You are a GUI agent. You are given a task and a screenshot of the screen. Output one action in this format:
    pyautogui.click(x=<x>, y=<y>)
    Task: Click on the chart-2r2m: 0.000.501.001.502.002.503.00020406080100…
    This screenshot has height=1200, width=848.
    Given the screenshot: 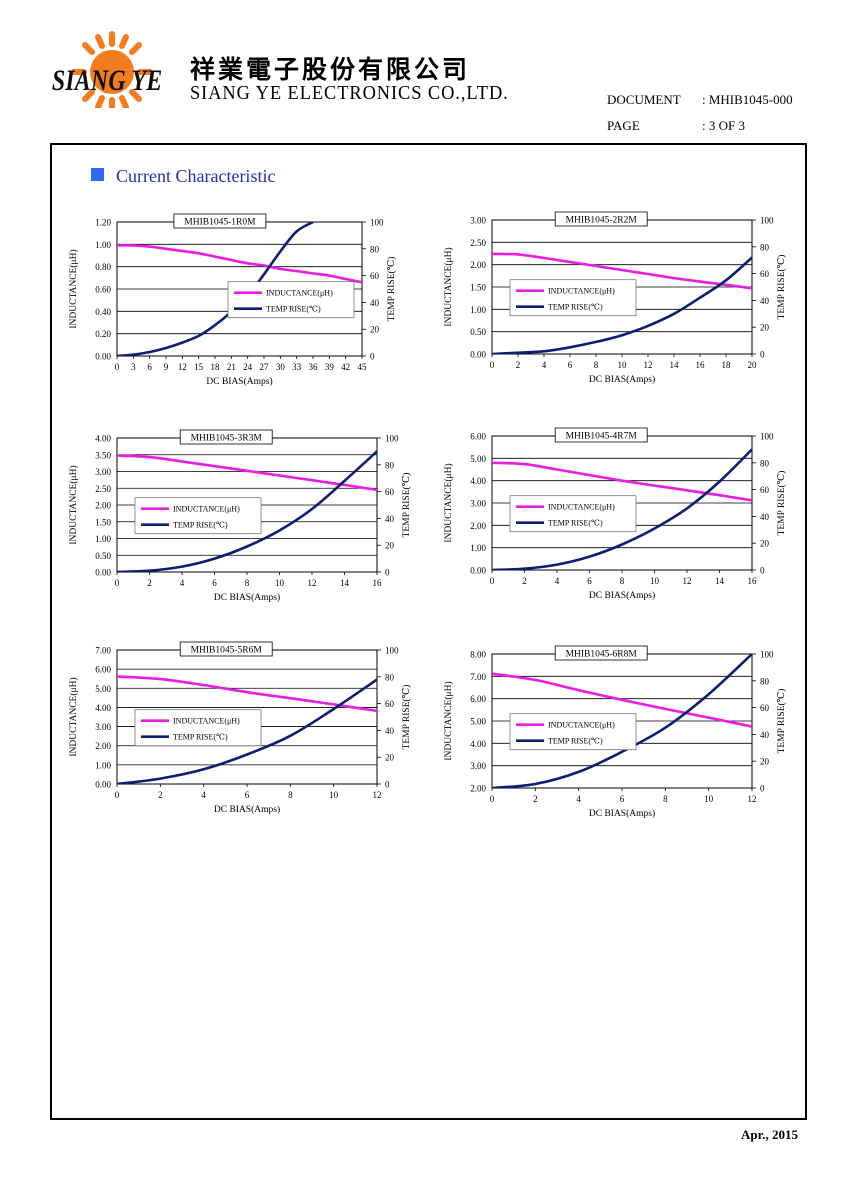 What is the action you would take?
    pyautogui.click(x=615, y=298)
    